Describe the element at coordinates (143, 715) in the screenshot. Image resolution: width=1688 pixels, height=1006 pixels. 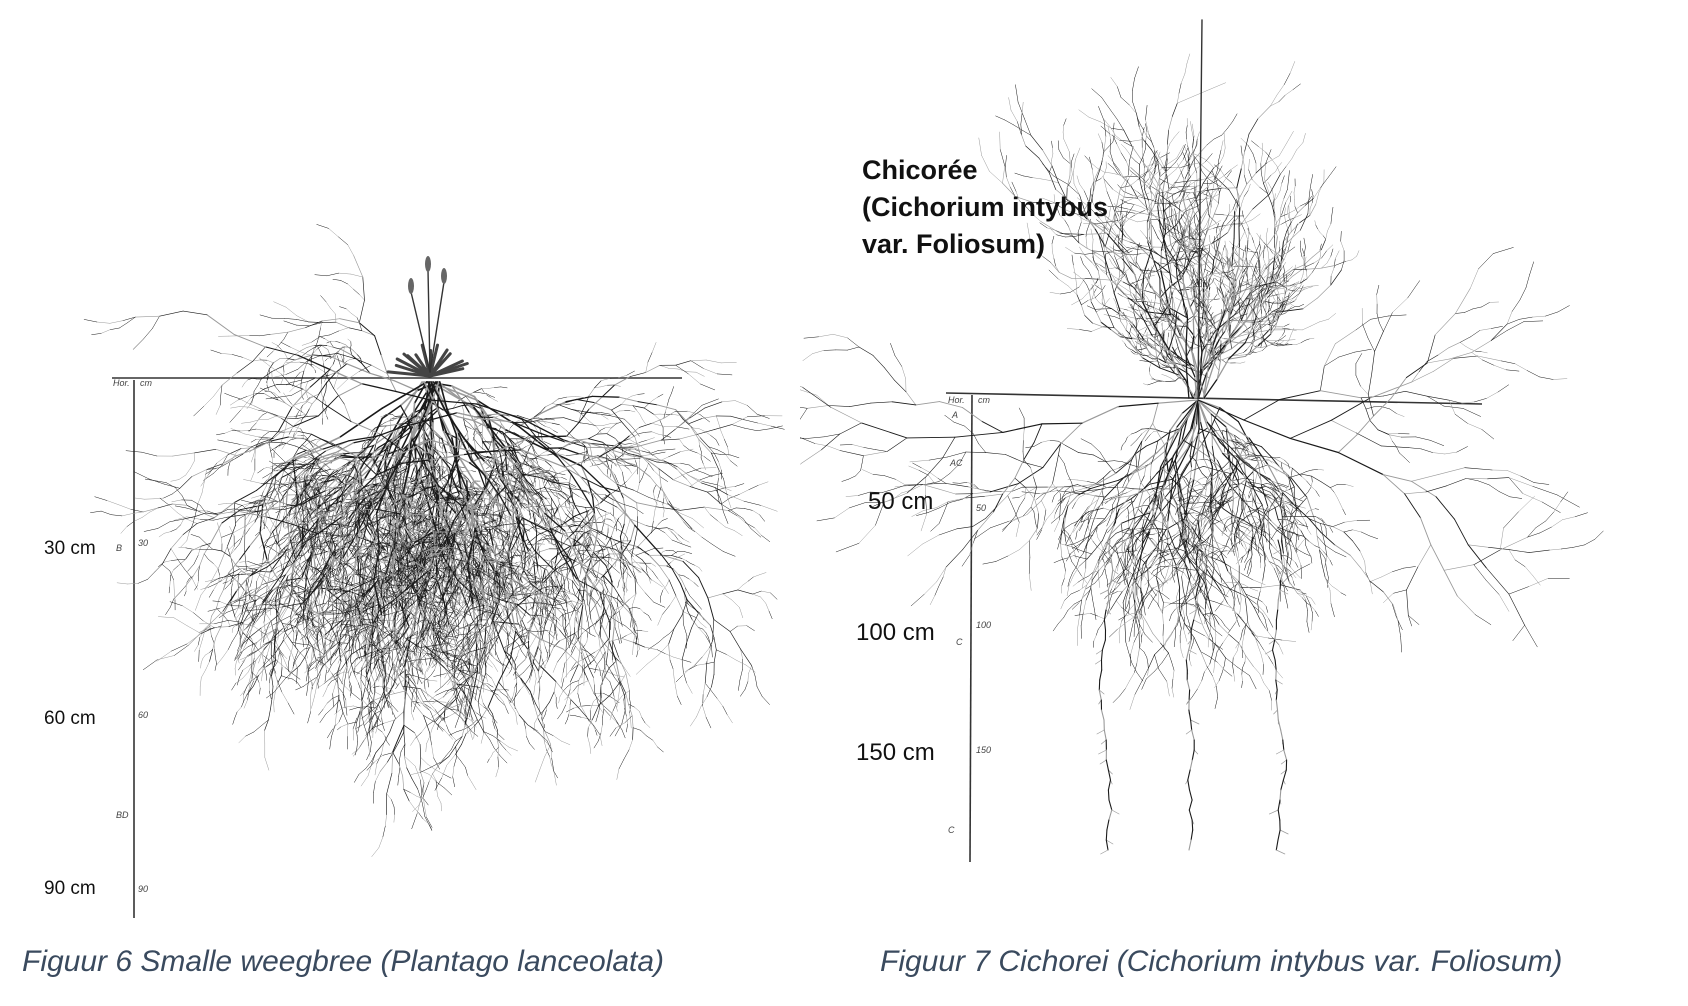
I see `tick-60-label: 60` at that location.